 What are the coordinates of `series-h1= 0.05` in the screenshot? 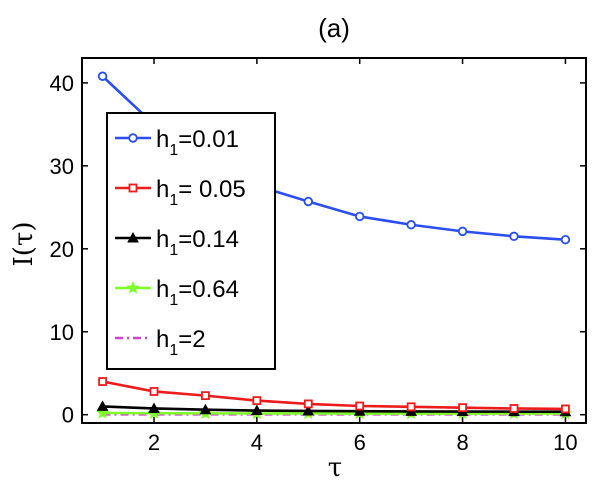 It's located at (334, 395).